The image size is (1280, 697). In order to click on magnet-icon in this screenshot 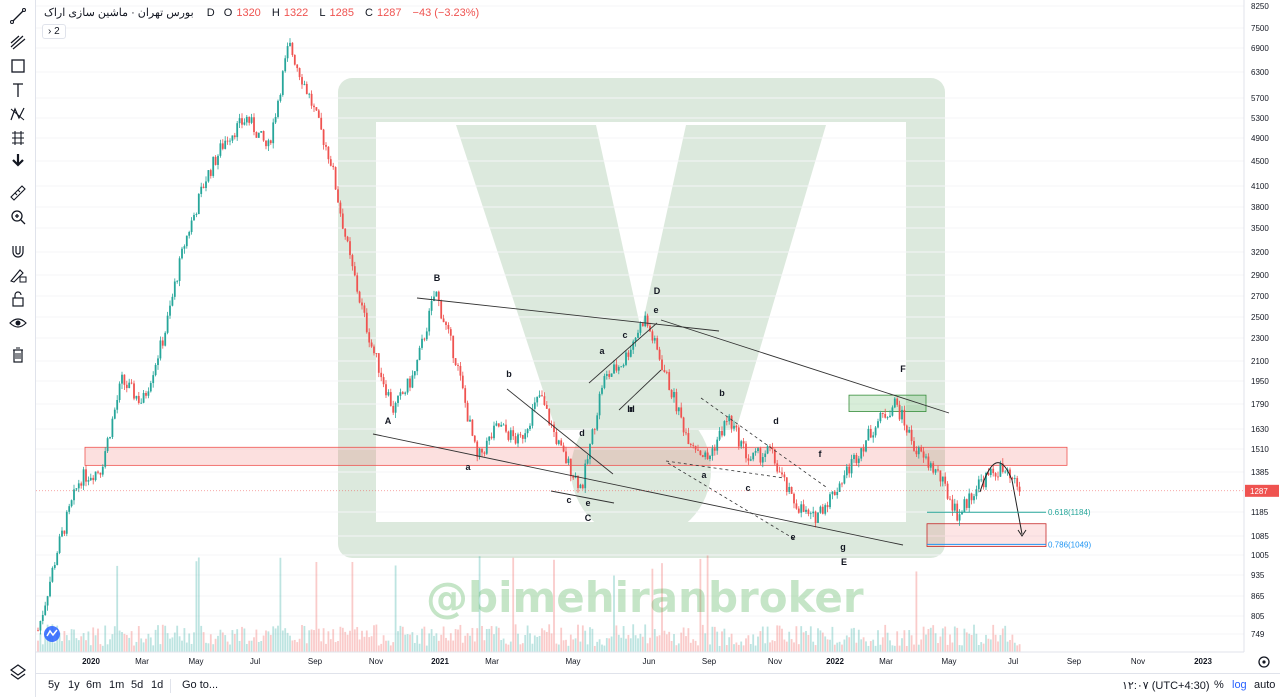, I will do `click(18, 251)`.